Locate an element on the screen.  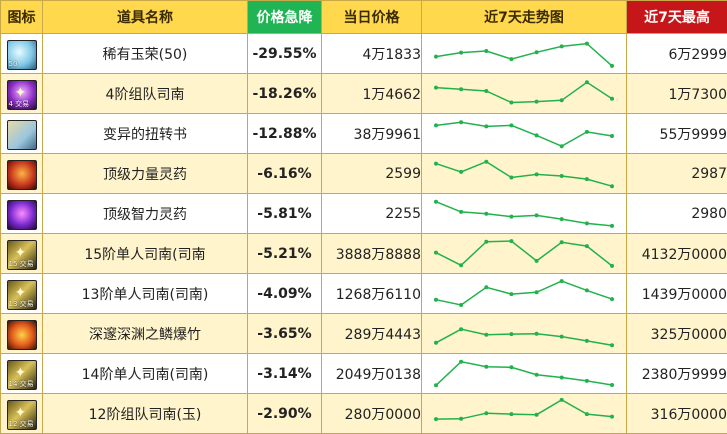
jade-orb-icon: 50 is located at coordinates (21, 54).